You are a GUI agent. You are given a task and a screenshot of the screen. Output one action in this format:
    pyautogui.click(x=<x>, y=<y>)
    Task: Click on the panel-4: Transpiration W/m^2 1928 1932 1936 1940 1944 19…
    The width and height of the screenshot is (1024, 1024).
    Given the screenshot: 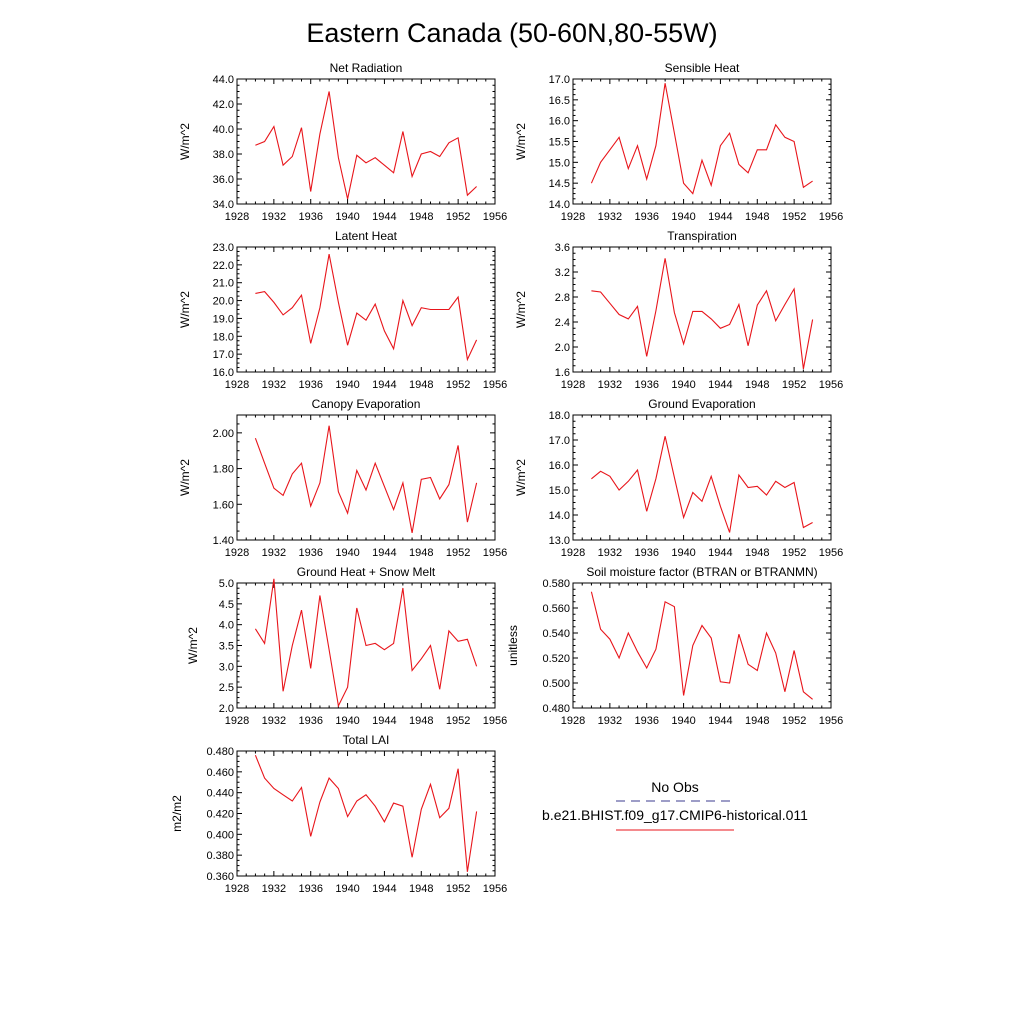 What is the action you would take?
    pyautogui.click(x=678, y=310)
    